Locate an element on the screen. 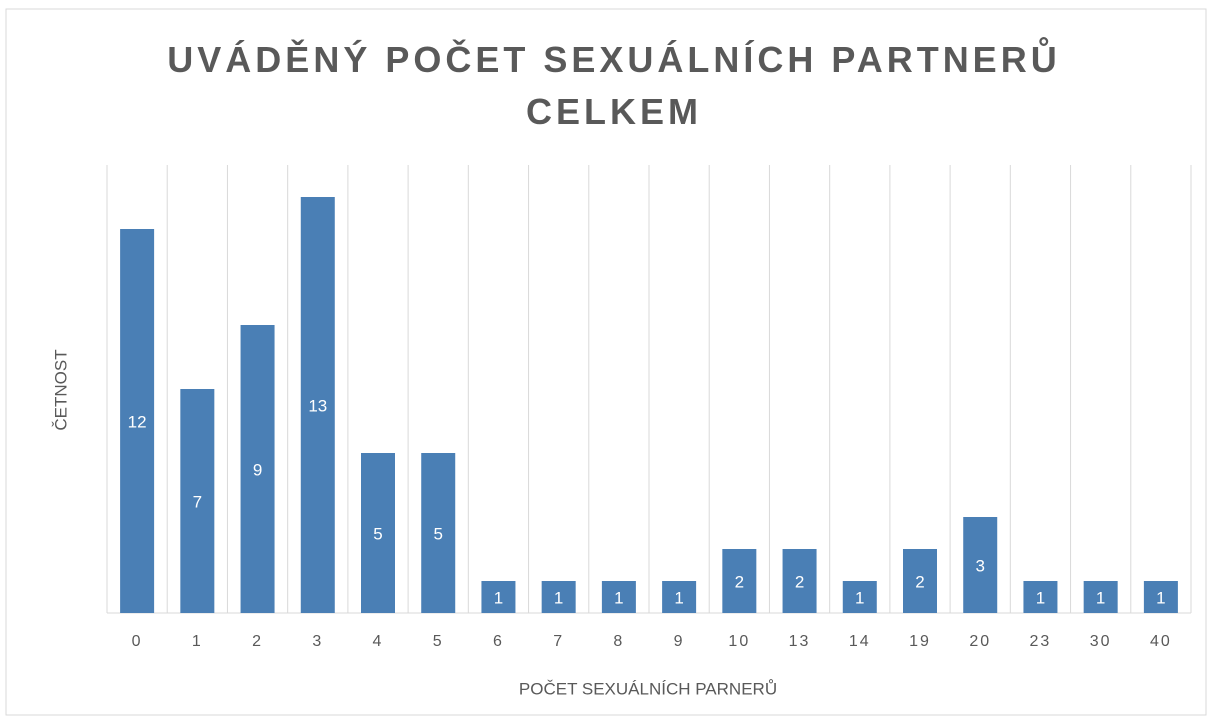 The height and width of the screenshot is (718, 1209). x-tick-label: 2 is located at coordinates (257, 641).